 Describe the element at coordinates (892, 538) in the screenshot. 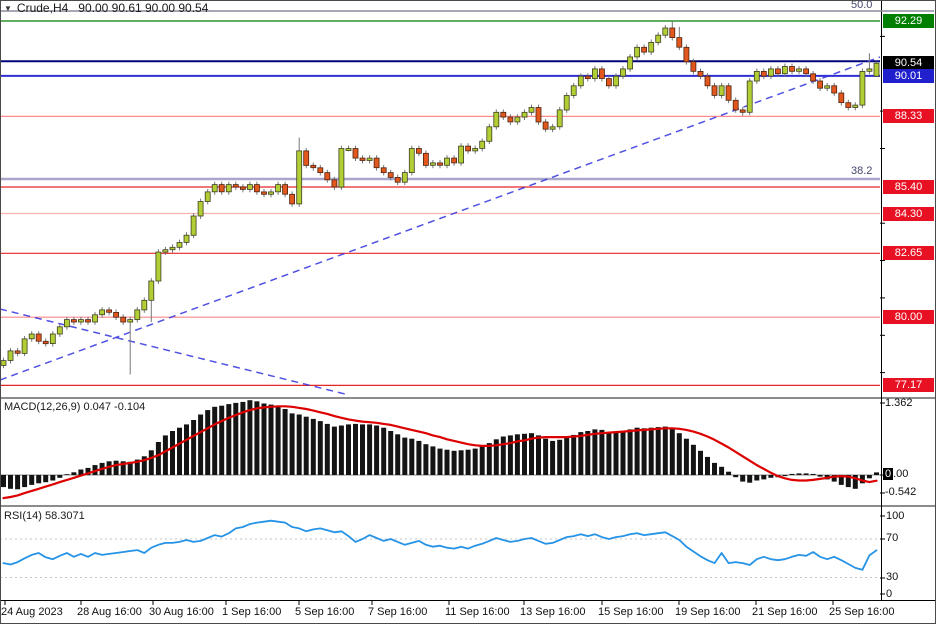

I see `rsi-axis-label-70: 70` at that location.